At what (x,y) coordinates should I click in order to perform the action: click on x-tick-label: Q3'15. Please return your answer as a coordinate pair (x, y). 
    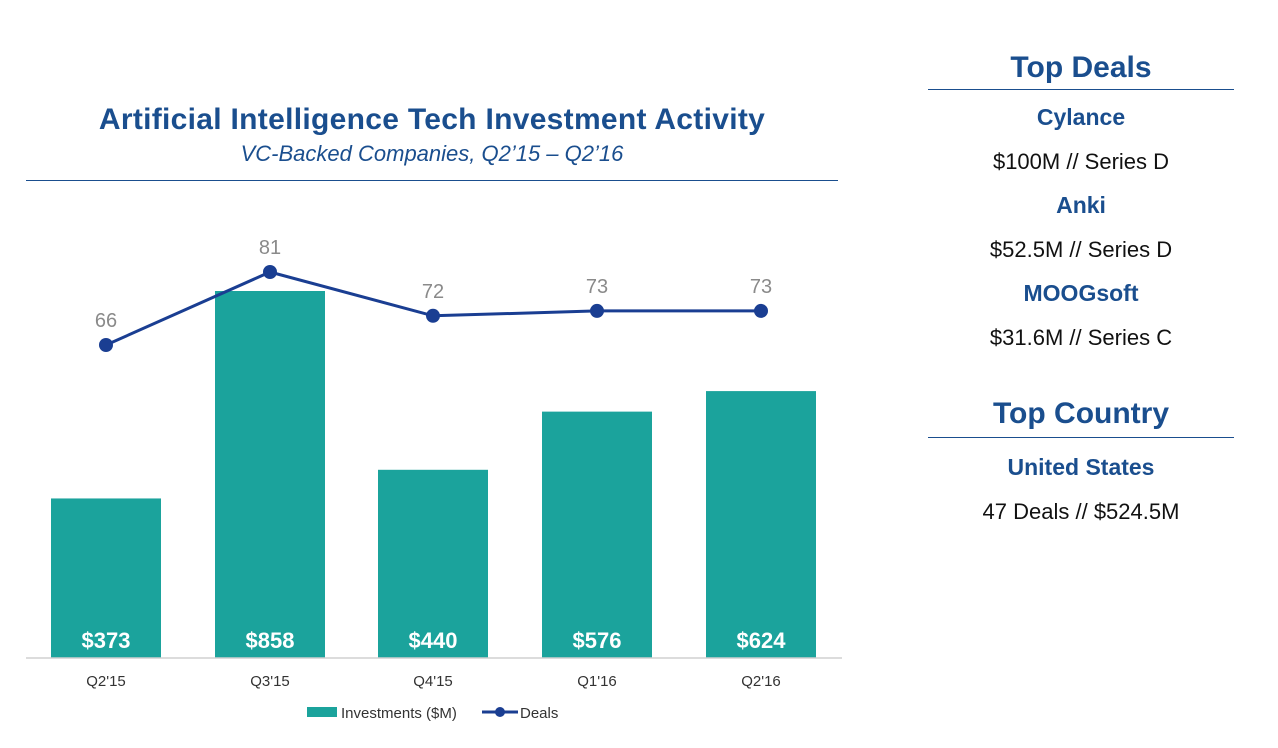
    Looking at the image, I should click on (270, 681).